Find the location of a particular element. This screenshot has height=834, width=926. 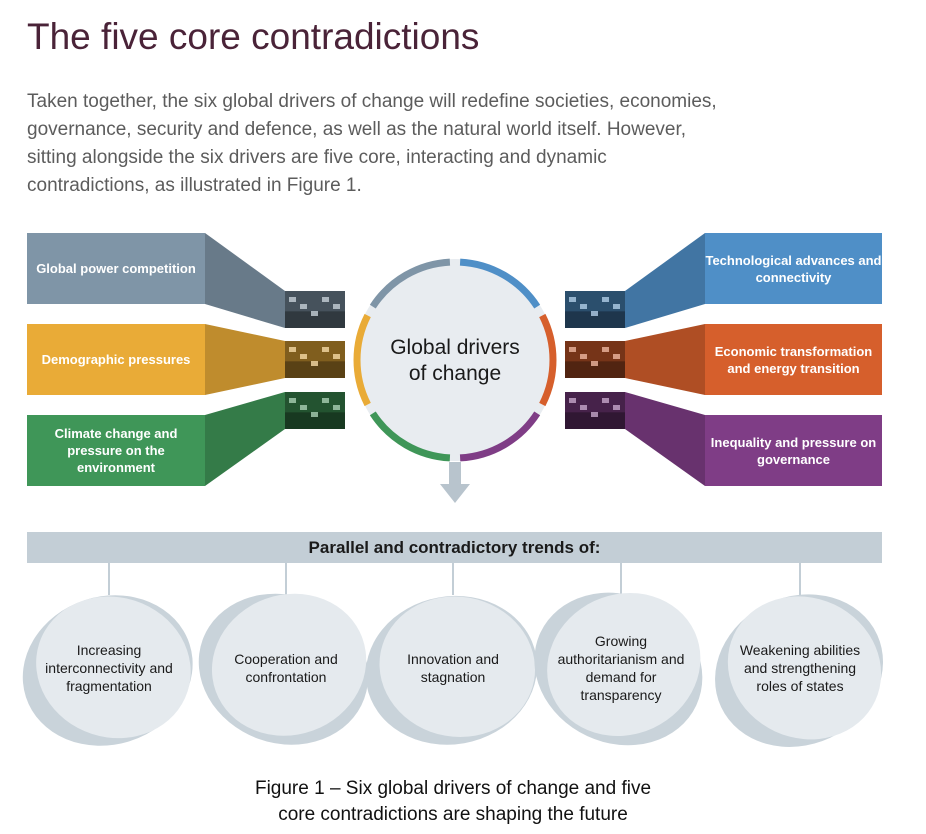

naval-fleet-photo is located at coordinates (315, 309).